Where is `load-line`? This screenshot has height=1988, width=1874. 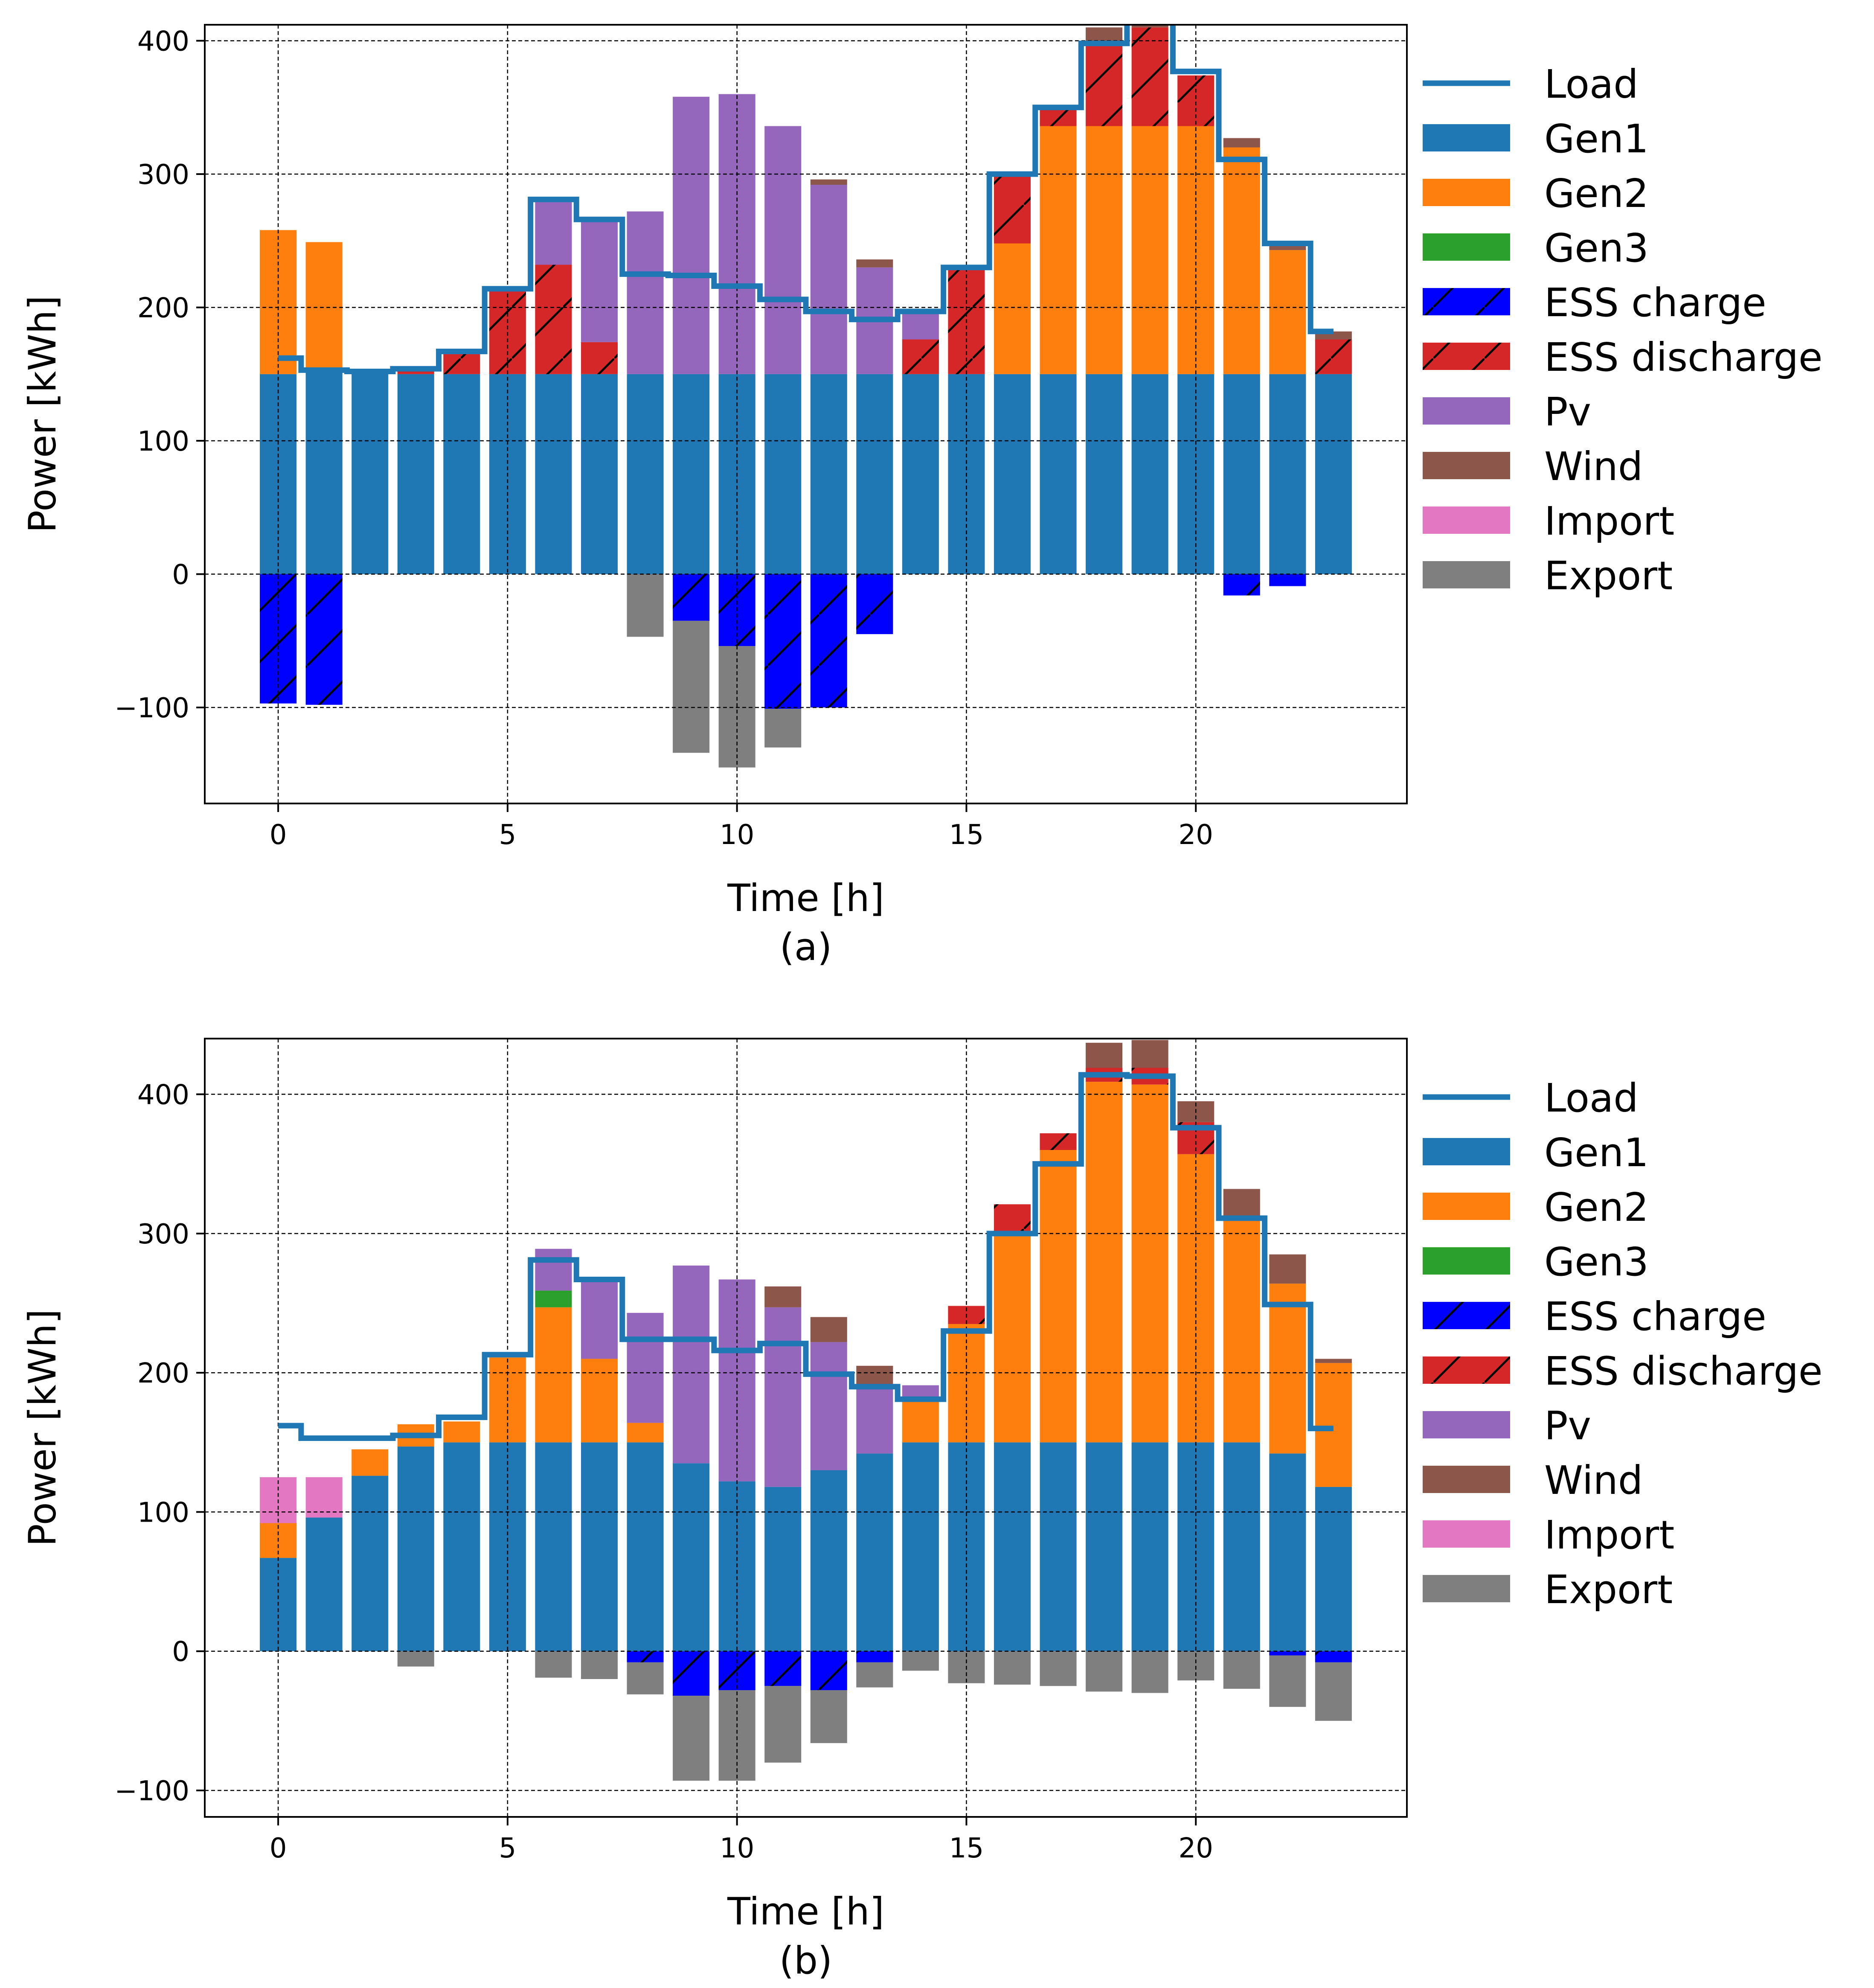 load-line is located at coordinates (806, 199).